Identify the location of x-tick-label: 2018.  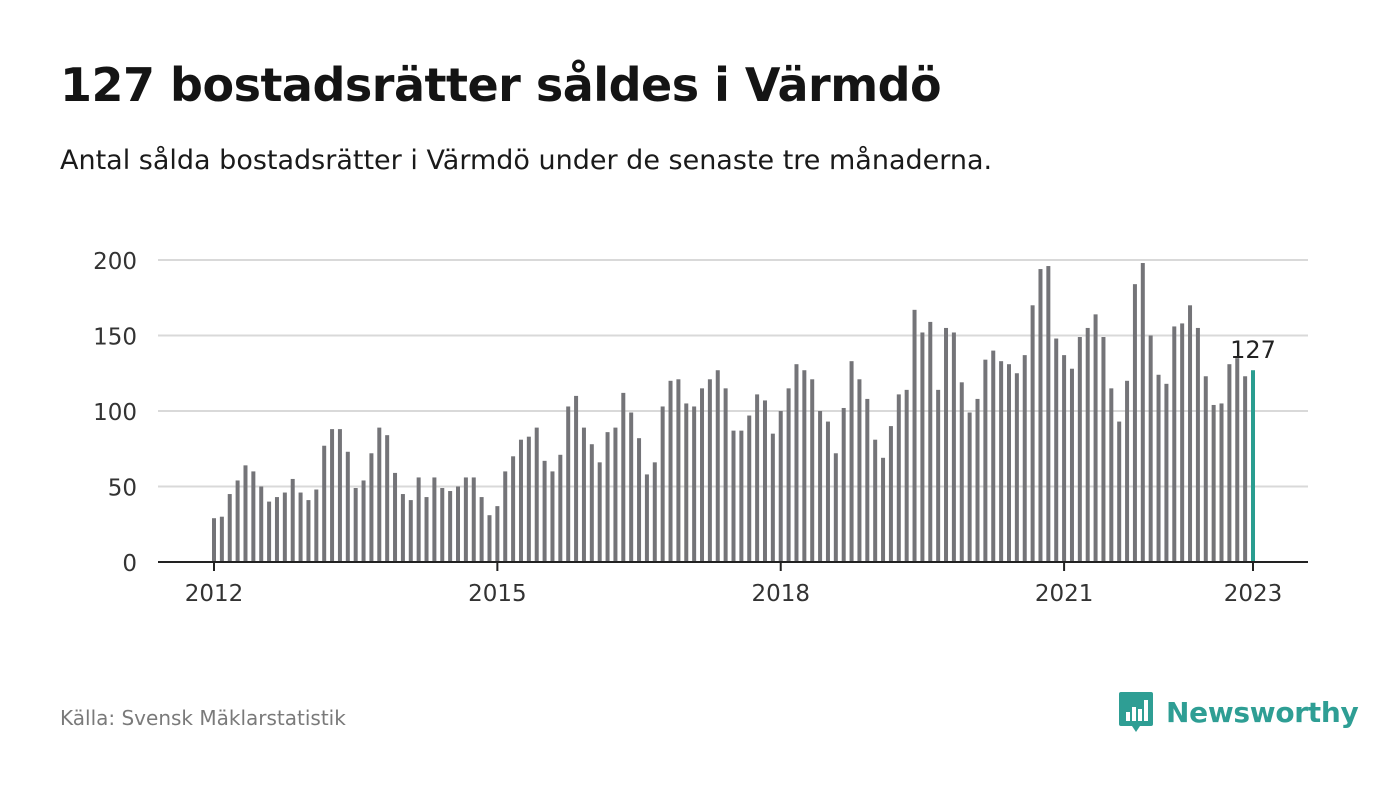
(780, 594).